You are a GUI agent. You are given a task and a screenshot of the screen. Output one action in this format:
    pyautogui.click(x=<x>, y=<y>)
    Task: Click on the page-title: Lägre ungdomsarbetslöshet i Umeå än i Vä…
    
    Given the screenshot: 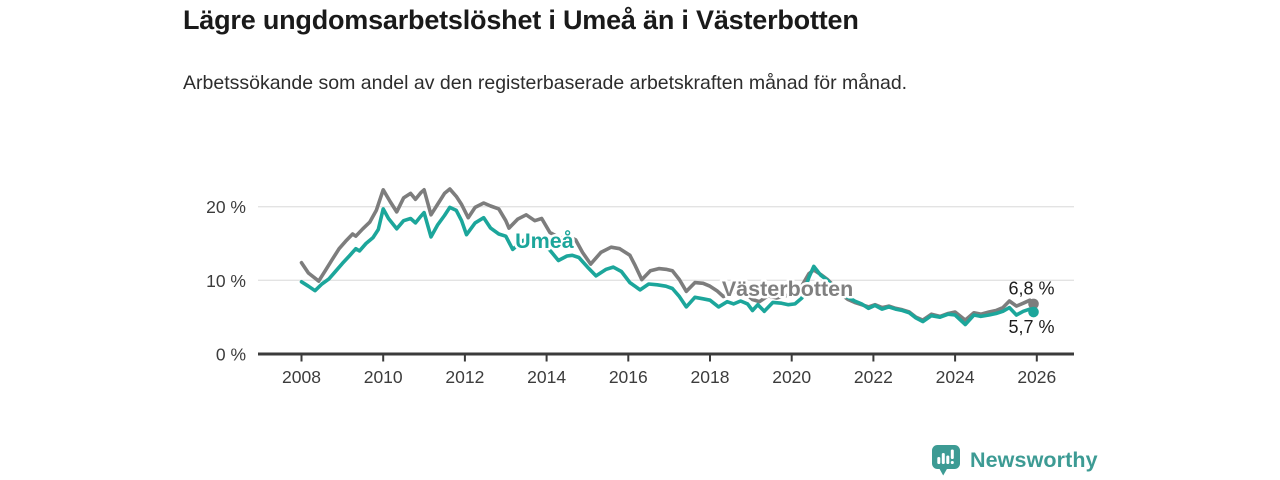 What is the action you would take?
    pyautogui.click(x=521, y=20)
    